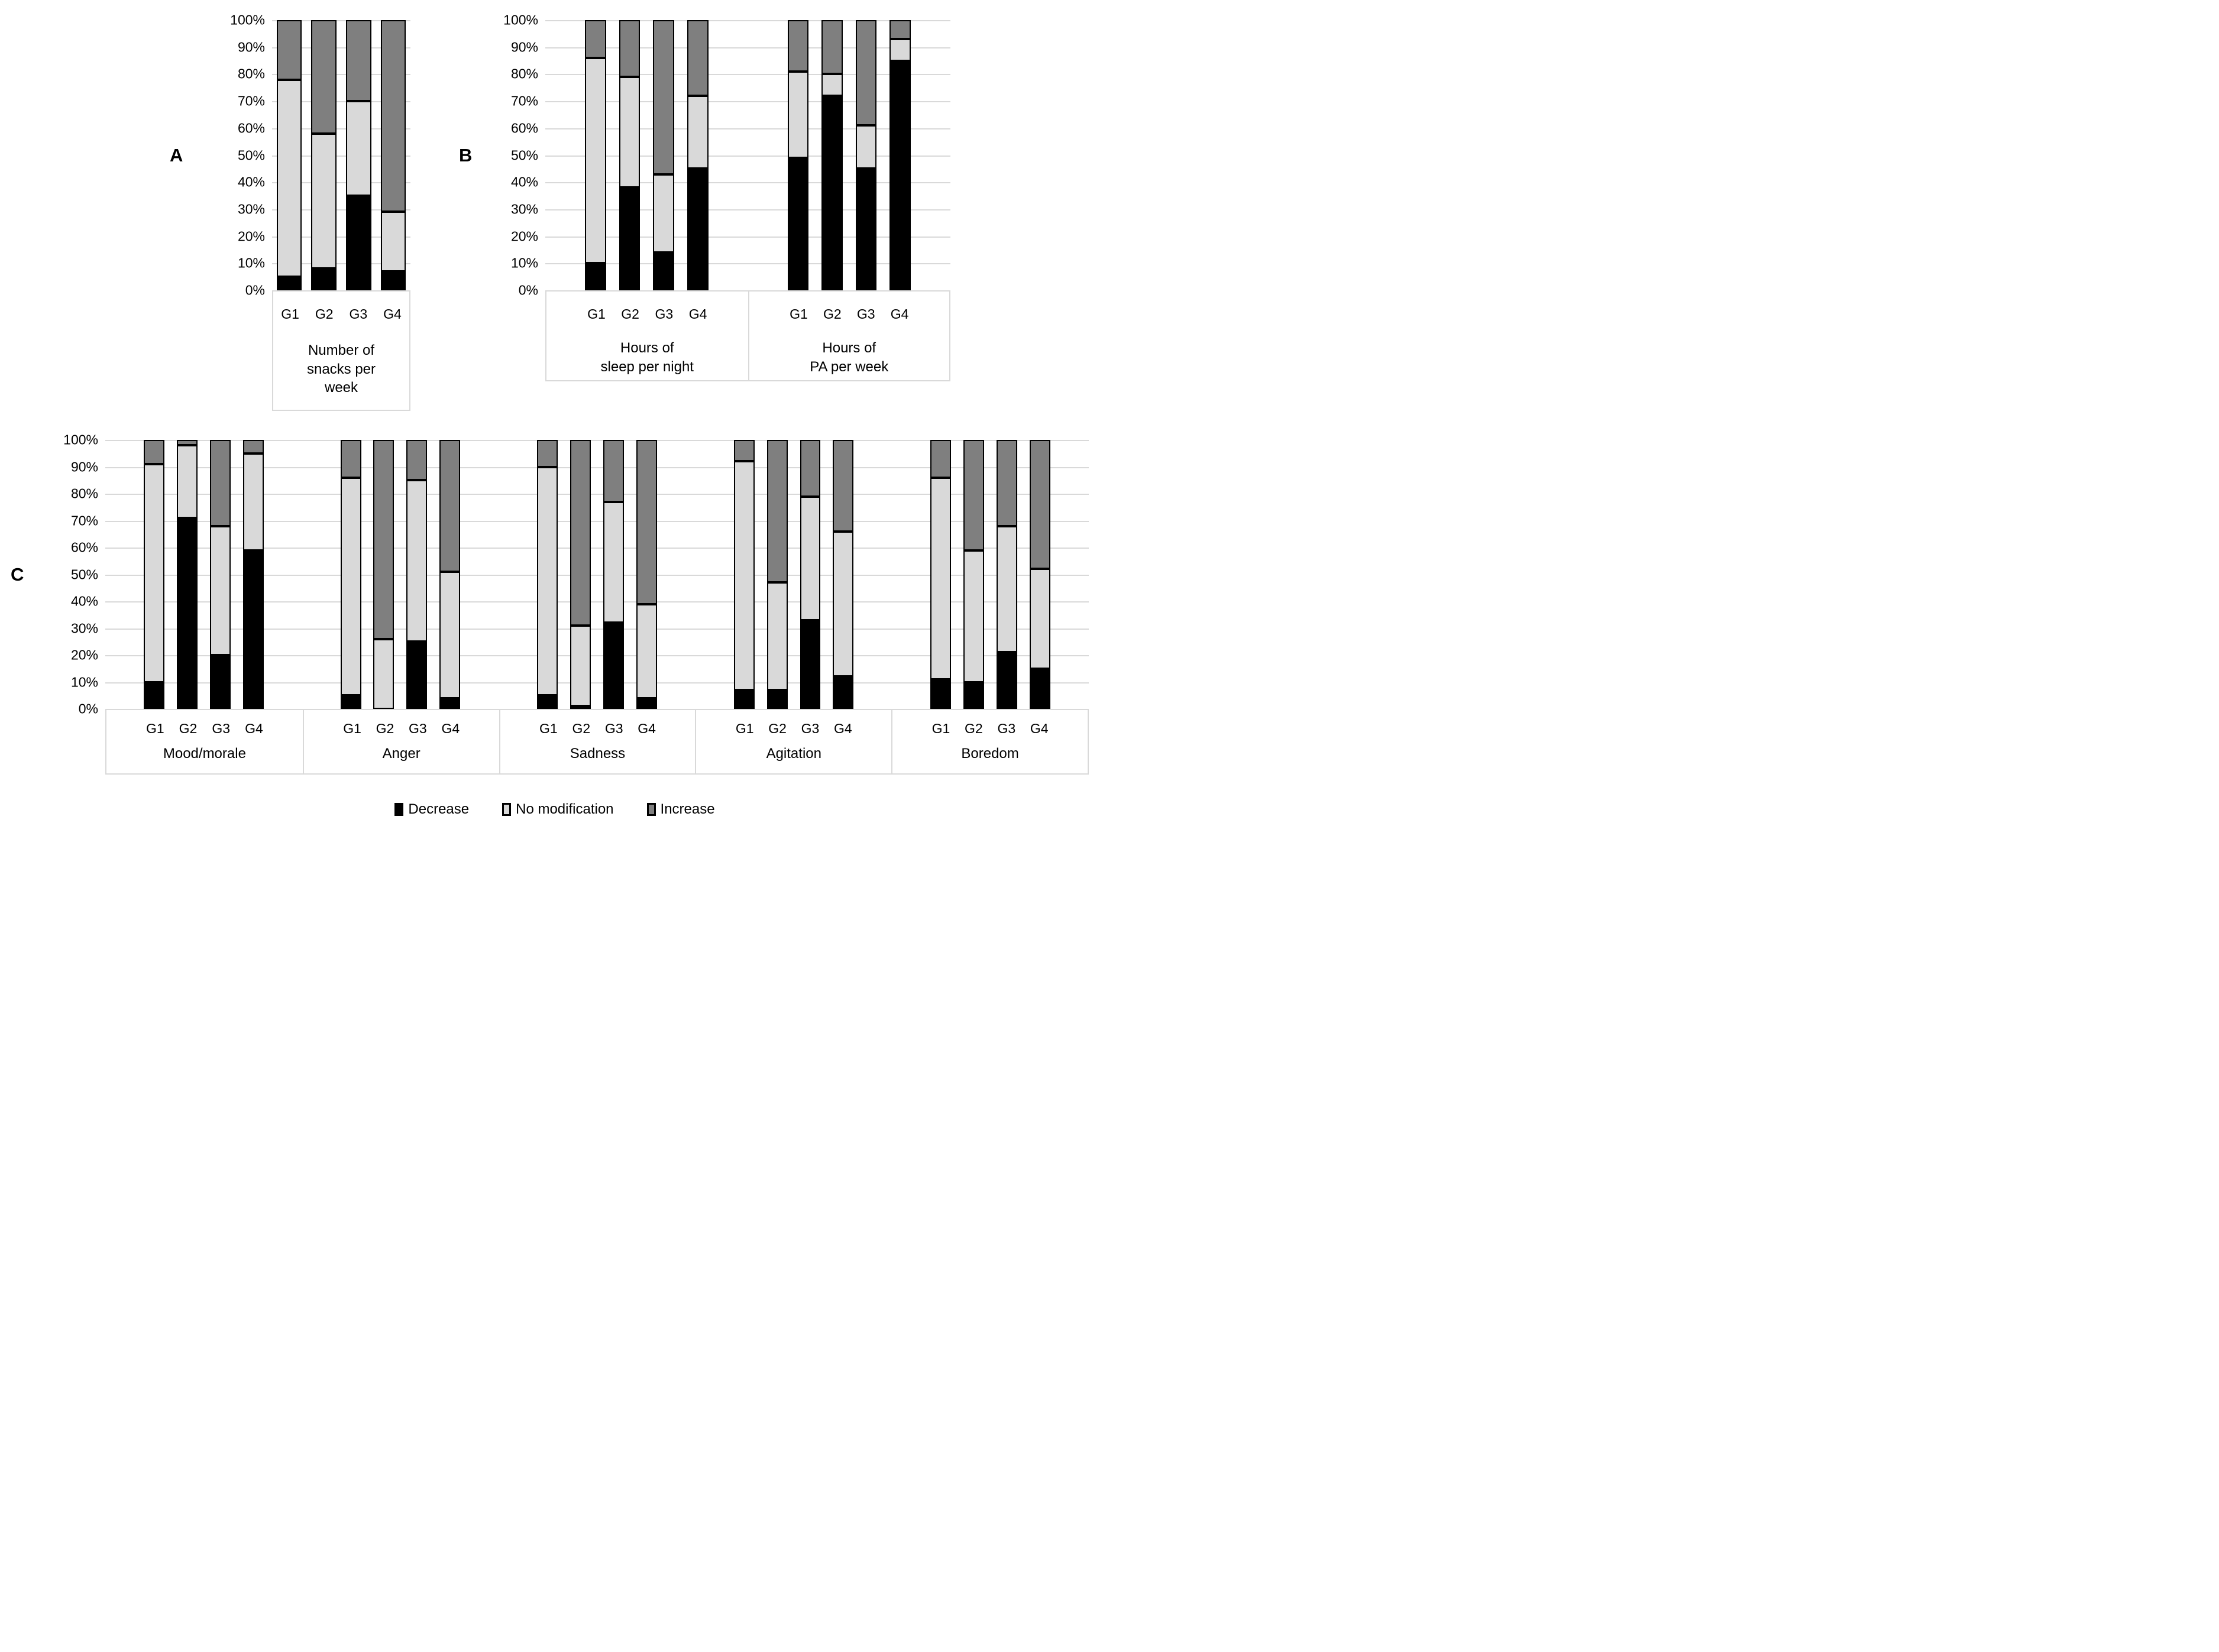 This screenshot has height=1652, width=2219. Describe the element at coordinates (647, 357) in the screenshot. I see `group-label: Hours of sleep per night` at that location.